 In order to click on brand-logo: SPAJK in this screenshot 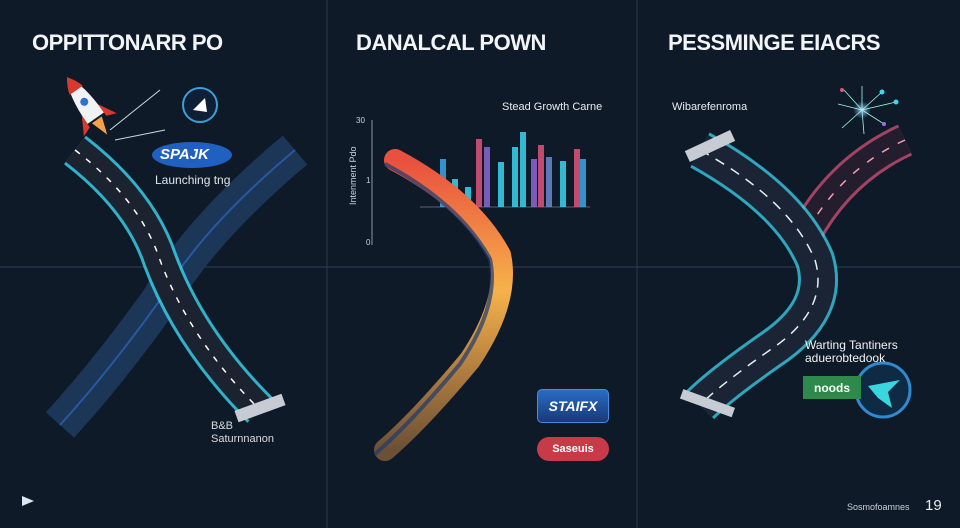, I will do `click(184, 154)`.